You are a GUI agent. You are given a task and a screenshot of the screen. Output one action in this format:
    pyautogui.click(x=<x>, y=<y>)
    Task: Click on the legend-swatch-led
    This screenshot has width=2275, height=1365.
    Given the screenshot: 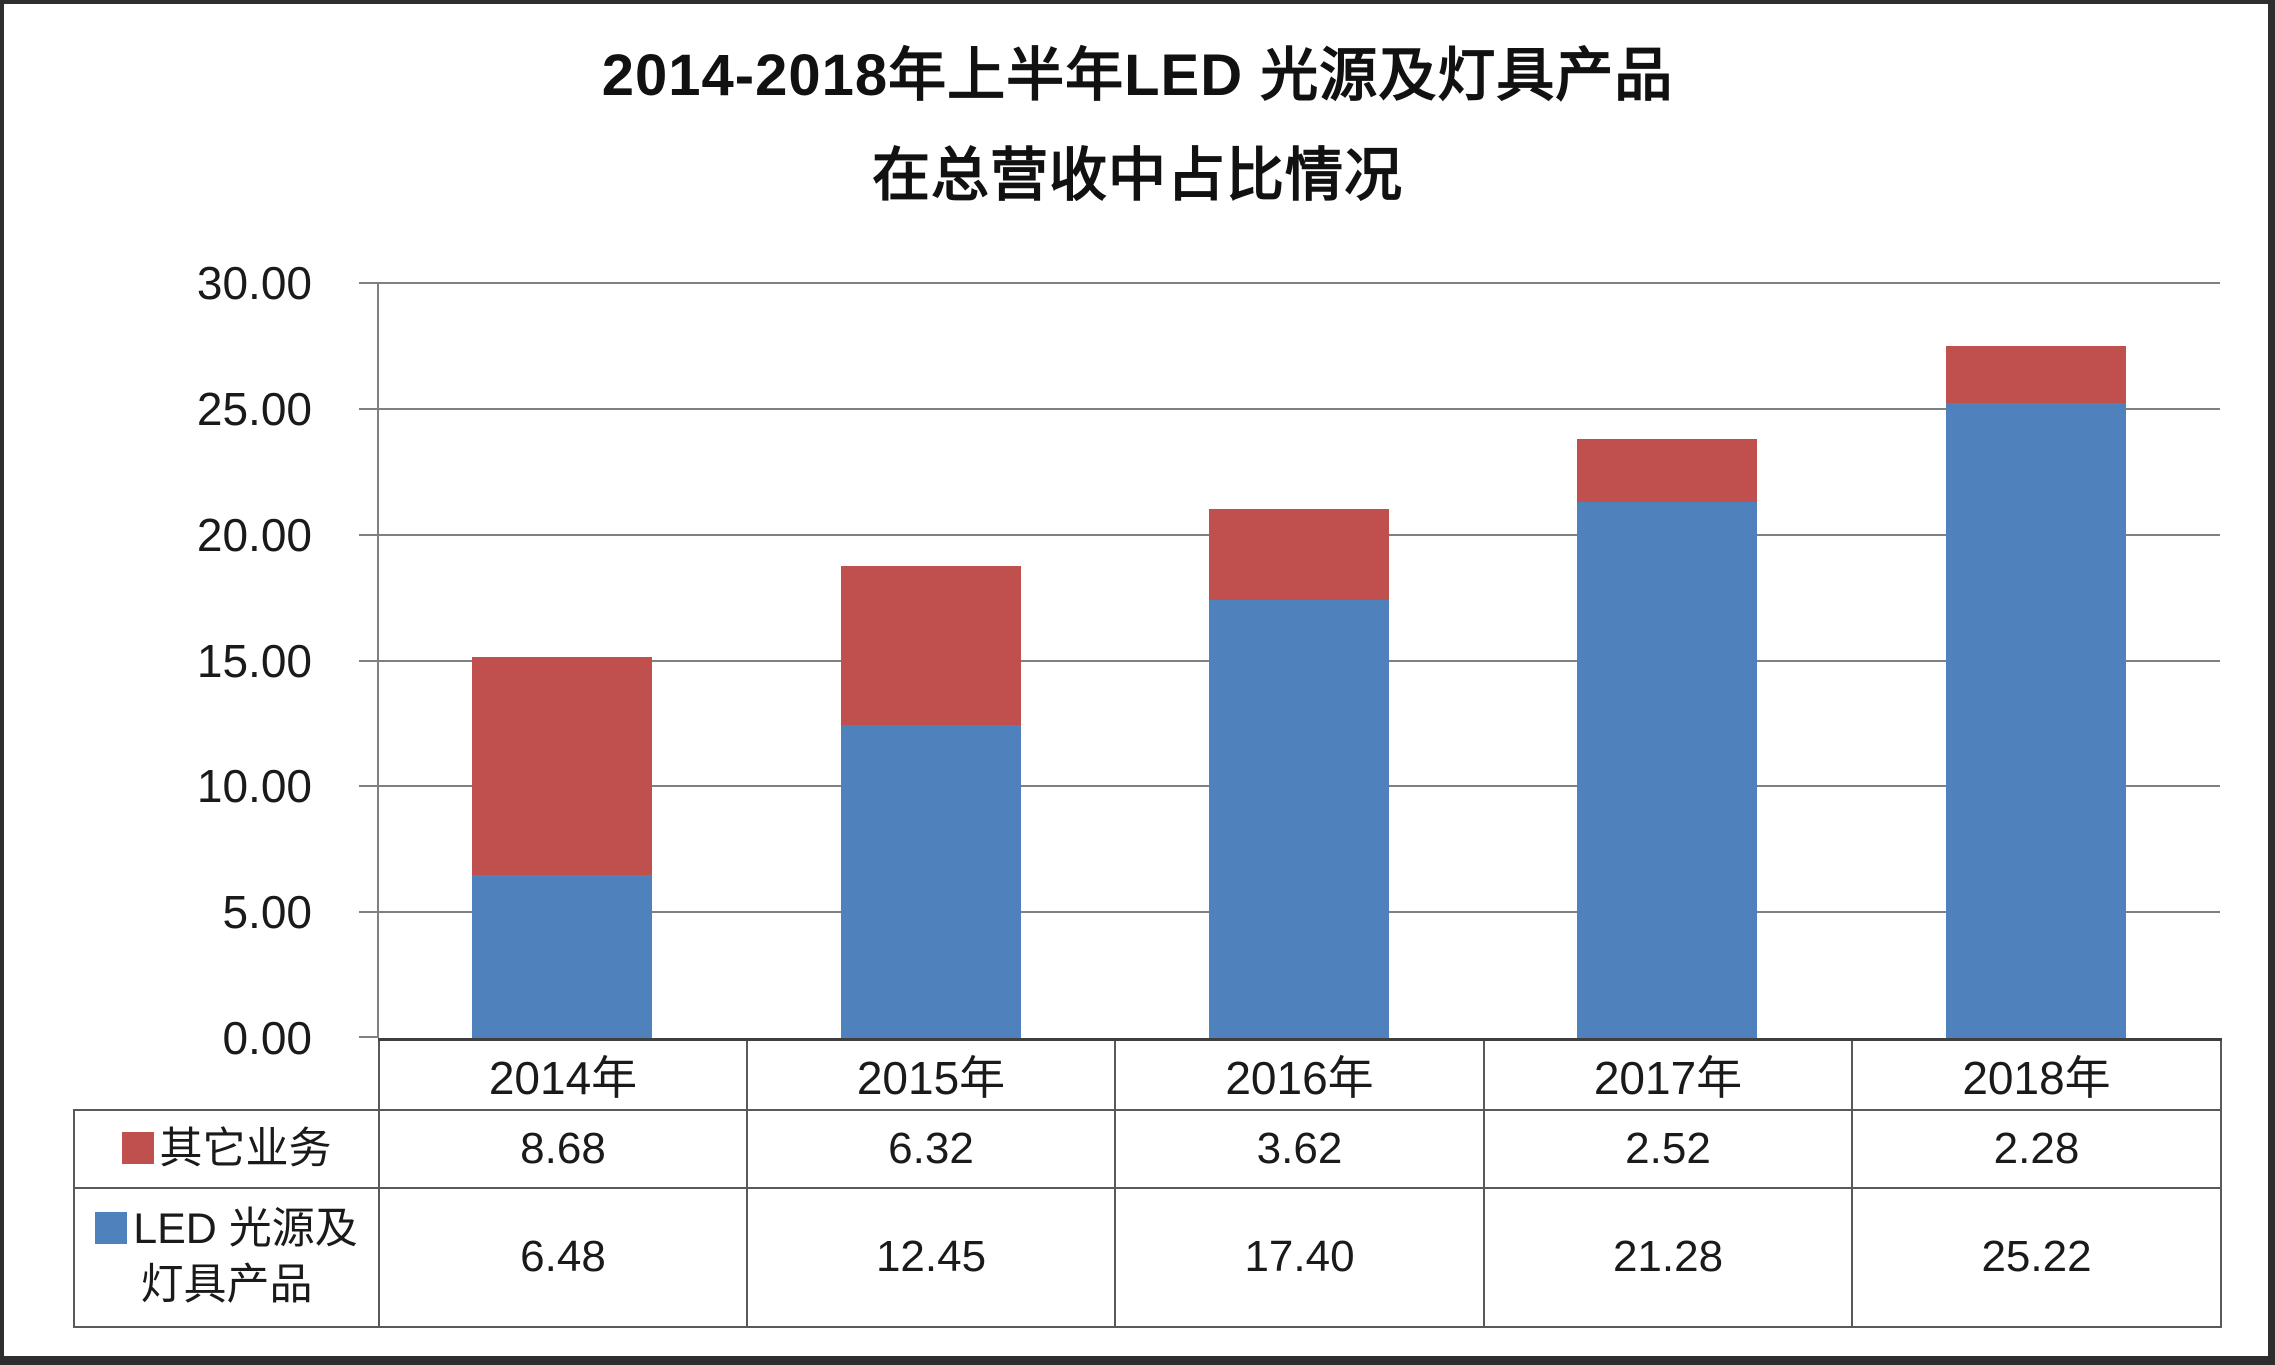 What is the action you would take?
    pyautogui.click(x=111, y=1228)
    